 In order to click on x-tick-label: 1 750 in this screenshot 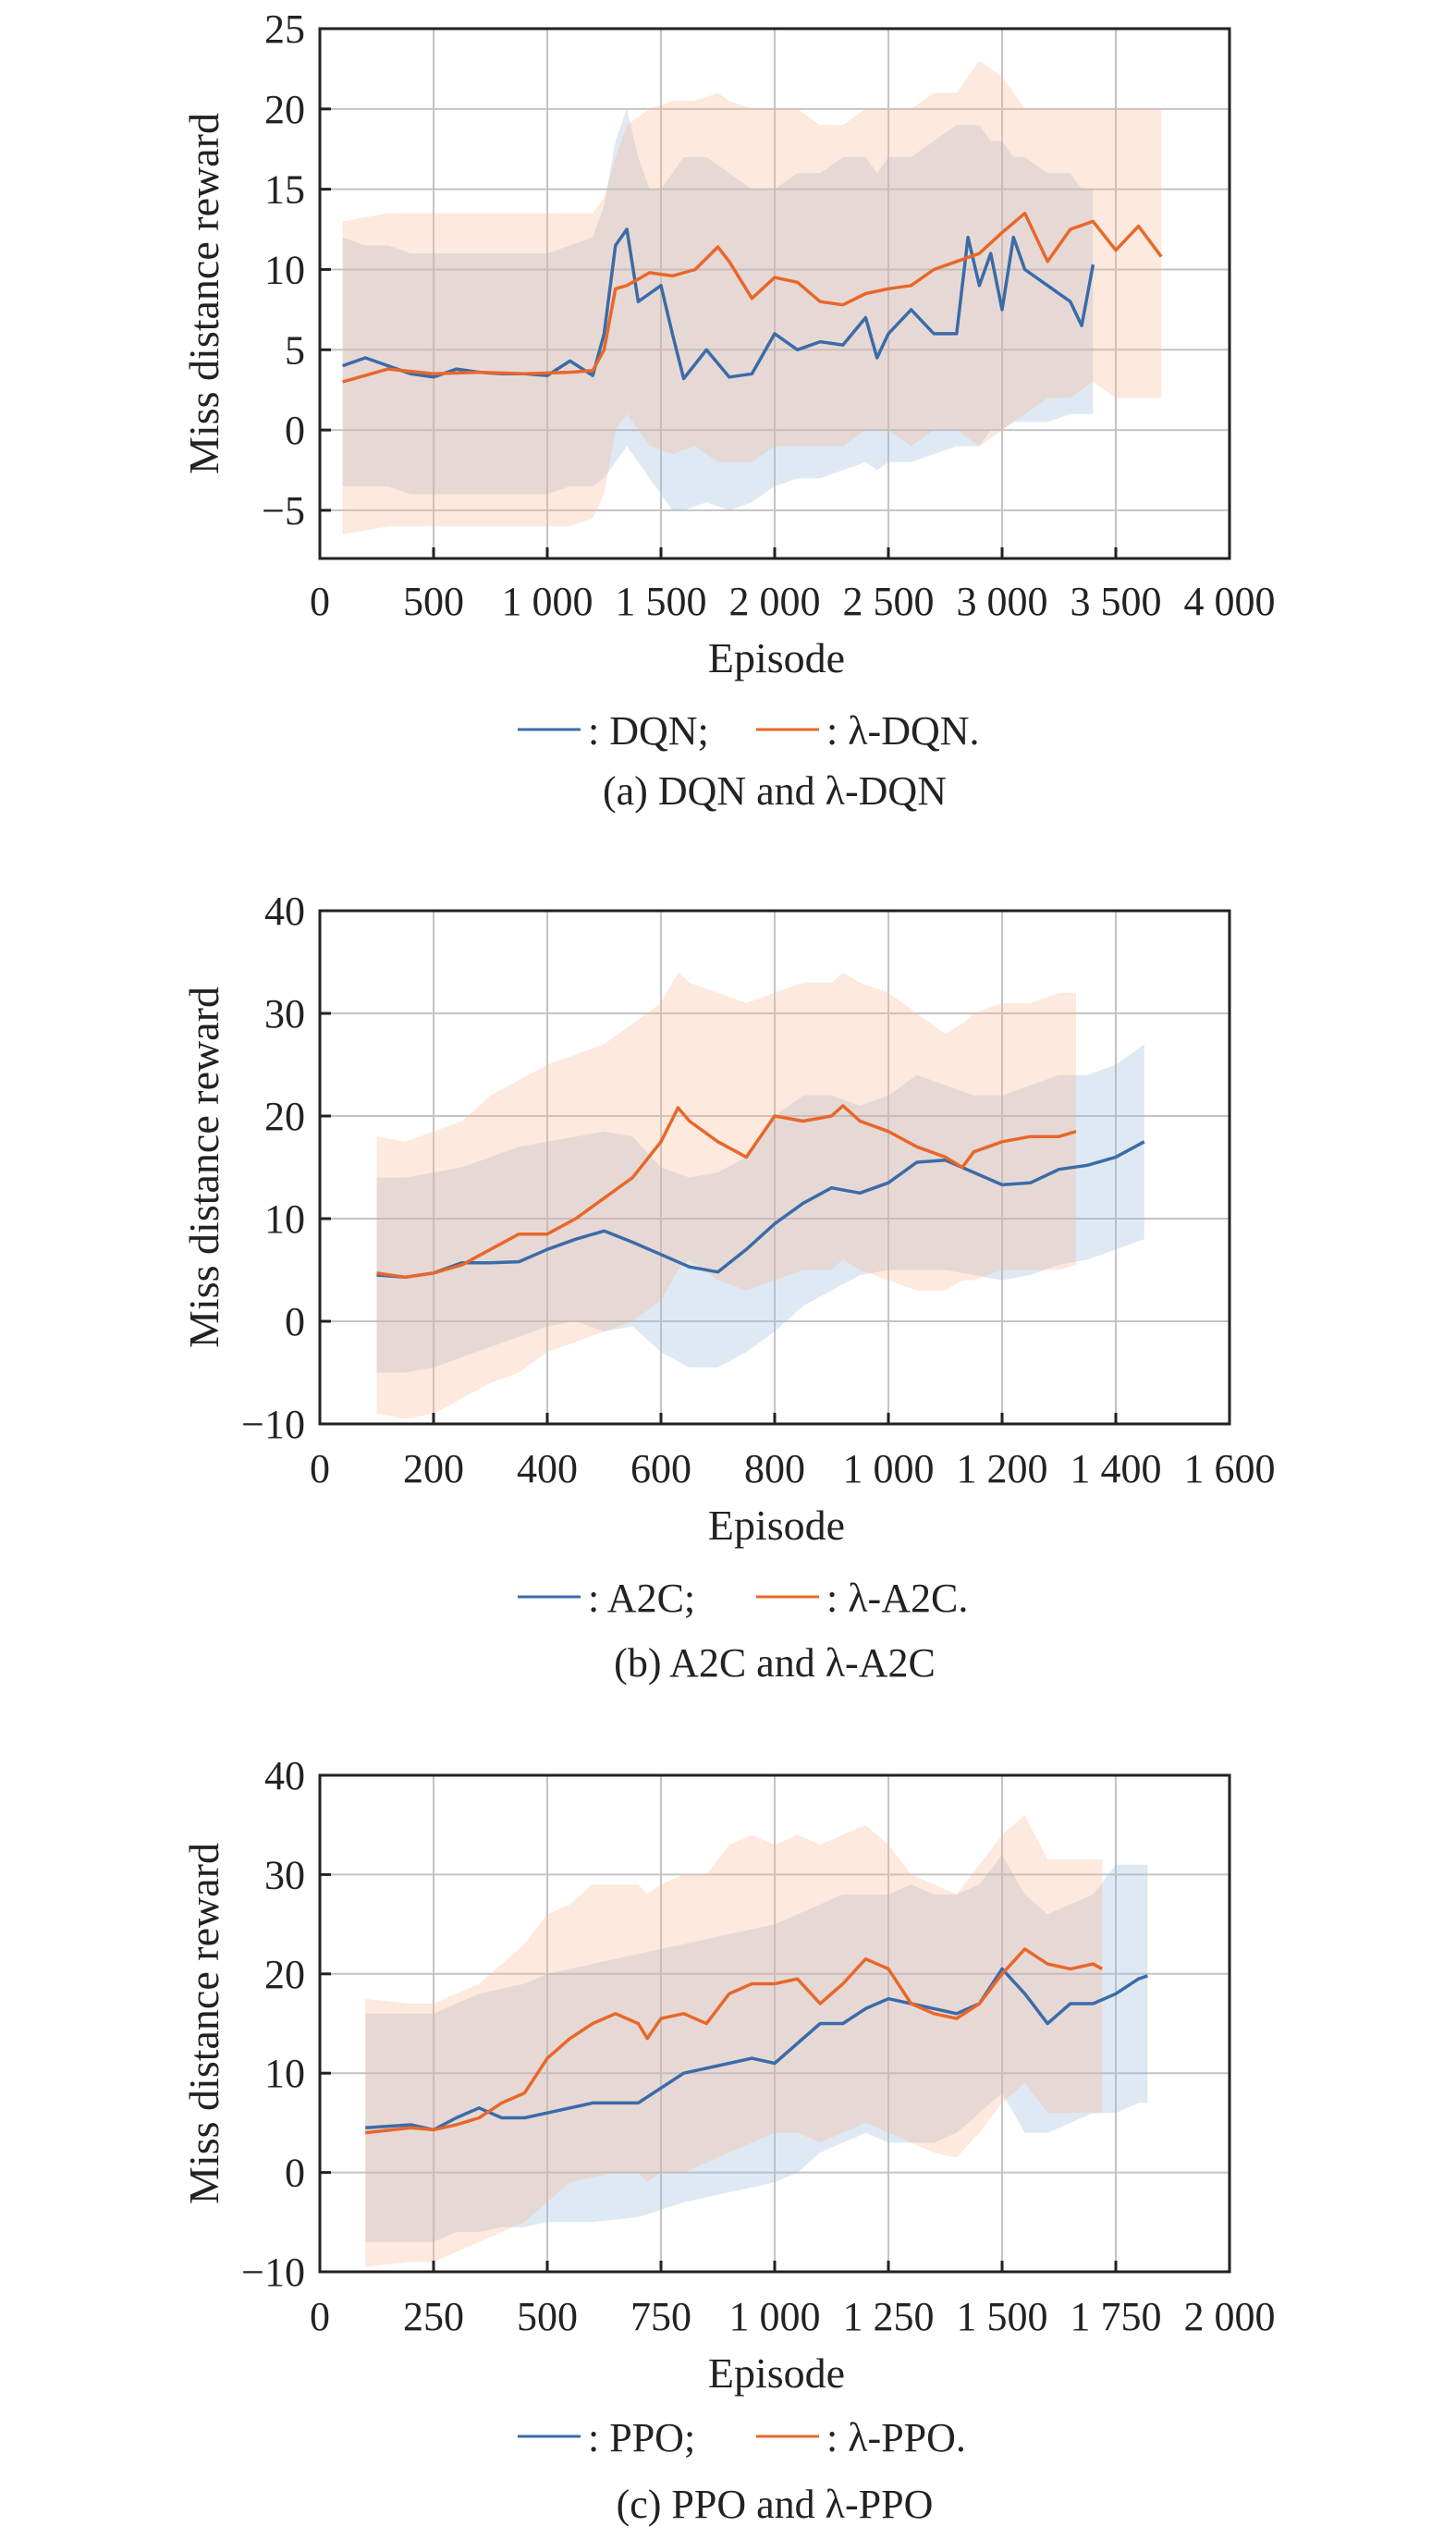, I will do `click(1116, 2316)`.